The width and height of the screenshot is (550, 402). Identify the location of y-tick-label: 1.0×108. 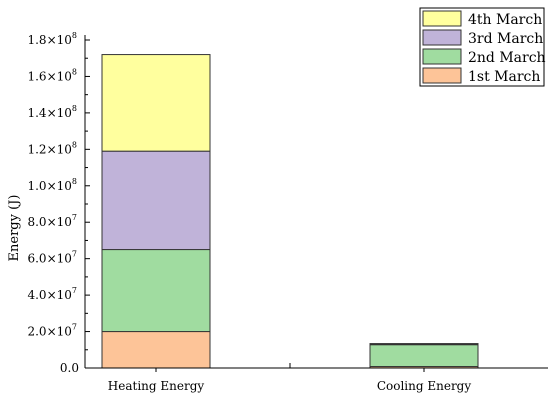
(52, 185).